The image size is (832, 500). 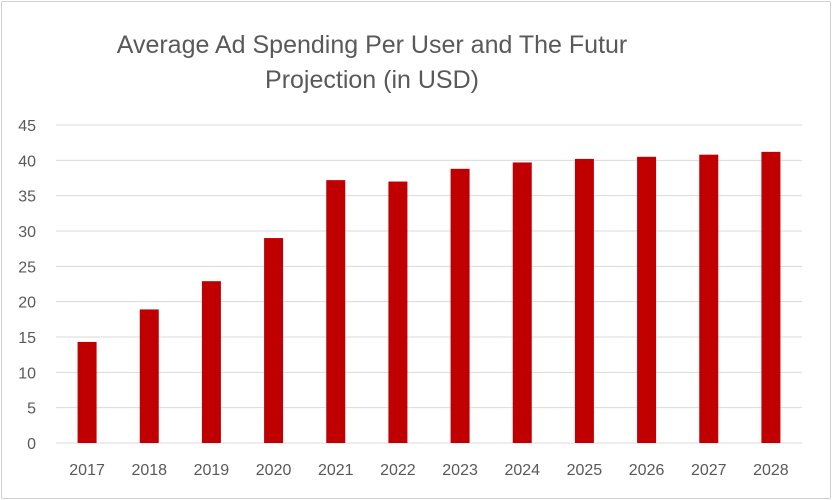 What do you see at coordinates (460, 305) in the screenshot?
I see `bar-2023` at bounding box center [460, 305].